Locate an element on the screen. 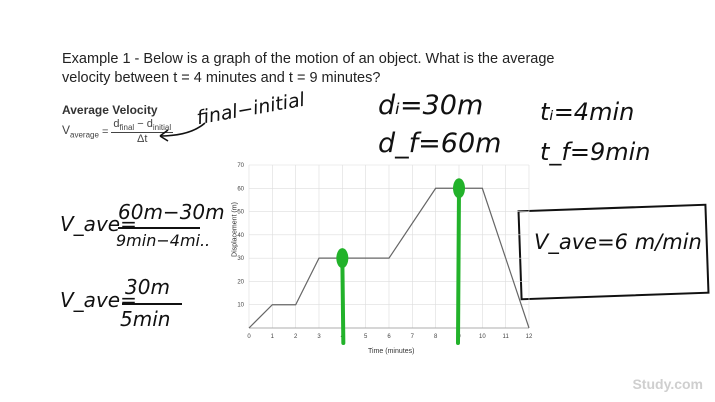 The width and height of the screenshot is (715, 402). x-tick-label: 12 is located at coordinates (529, 337).